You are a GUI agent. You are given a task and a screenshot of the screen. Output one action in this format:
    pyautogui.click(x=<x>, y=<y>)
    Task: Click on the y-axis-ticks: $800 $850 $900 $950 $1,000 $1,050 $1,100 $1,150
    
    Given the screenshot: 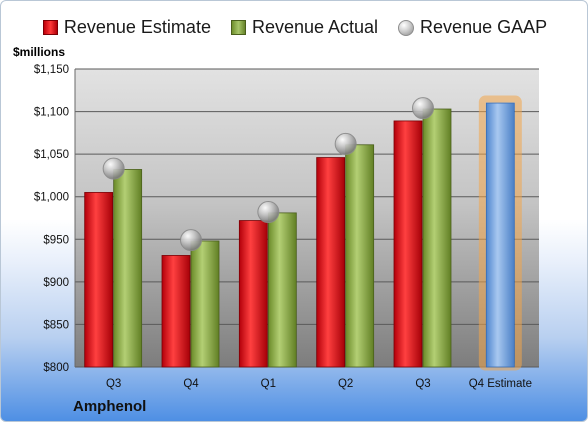 What is the action you would take?
    pyautogui.click(x=51, y=219)
    